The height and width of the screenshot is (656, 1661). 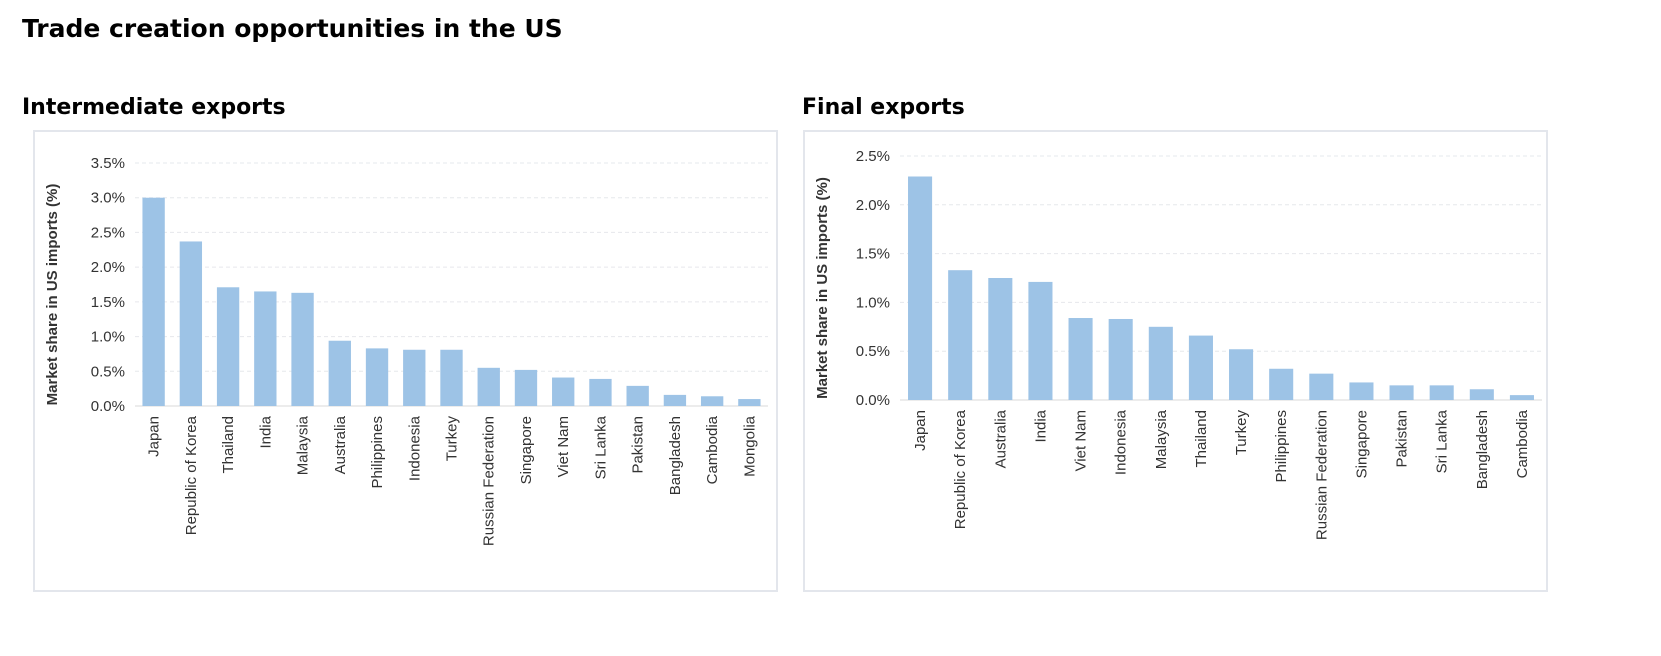 What do you see at coordinates (108, 163) in the screenshot?
I see `y-tick-label: 3.5%` at bounding box center [108, 163].